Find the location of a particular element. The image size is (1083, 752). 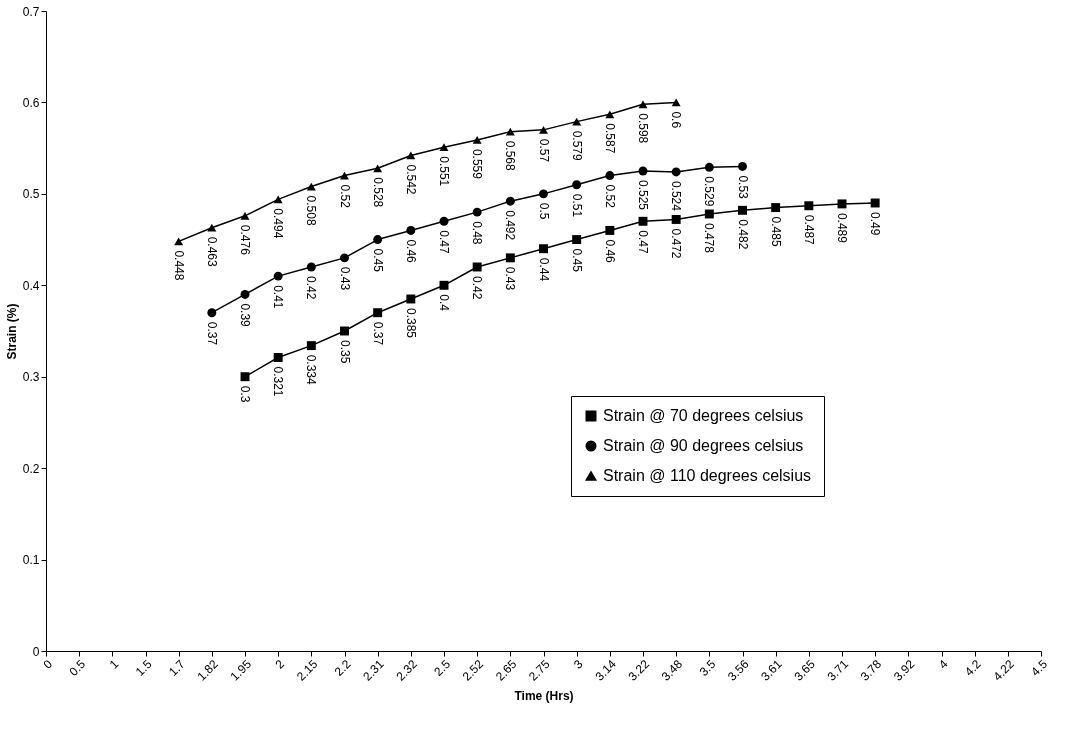

data-label: 0.44 is located at coordinates (543, 269).